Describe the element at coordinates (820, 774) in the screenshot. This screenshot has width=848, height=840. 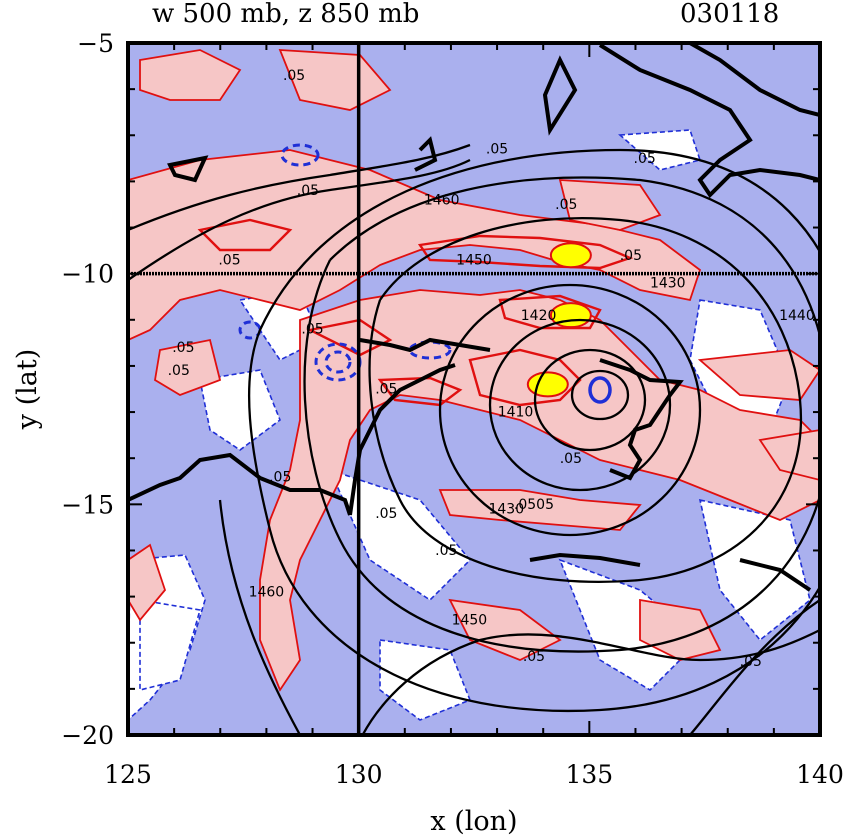
I see `x-tick-label: 140` at that location.